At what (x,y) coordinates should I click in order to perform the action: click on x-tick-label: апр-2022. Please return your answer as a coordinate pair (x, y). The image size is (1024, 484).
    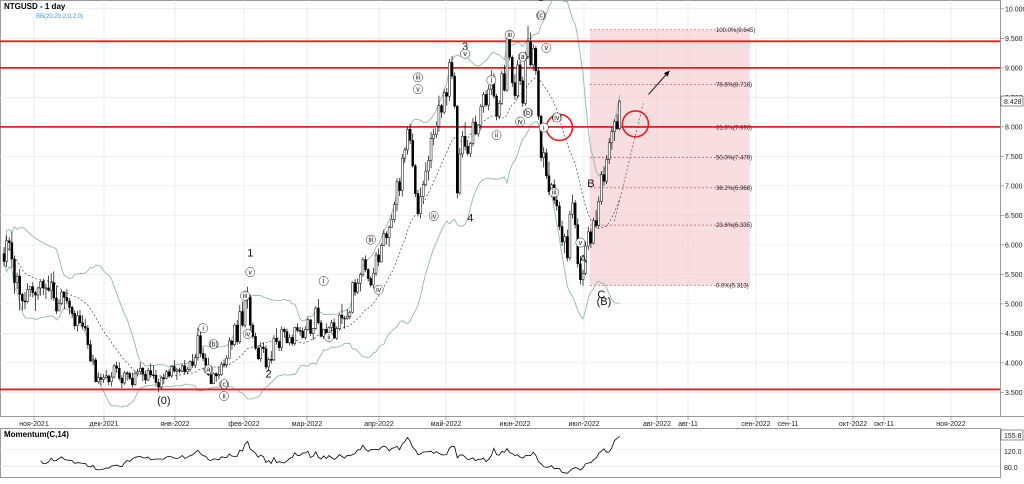
    Looking at the image, I should click on (379, 424).